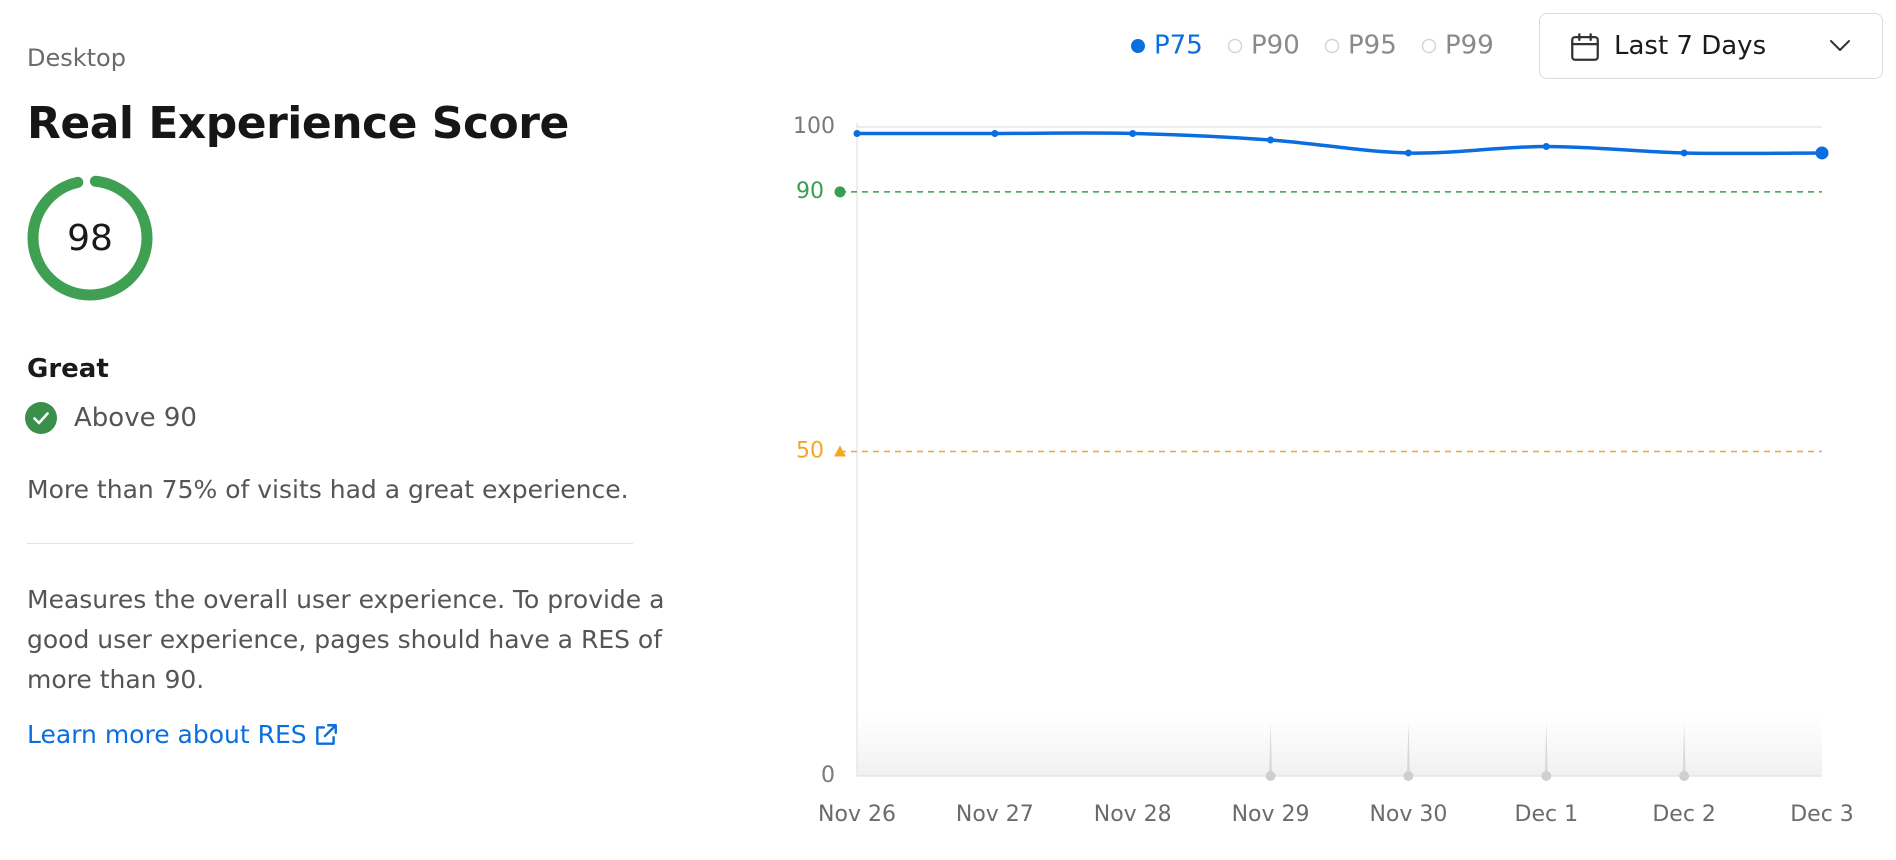 This screenshot has height=860, width=1896. I want to click on legend-label: P75, so click(1178, 46).